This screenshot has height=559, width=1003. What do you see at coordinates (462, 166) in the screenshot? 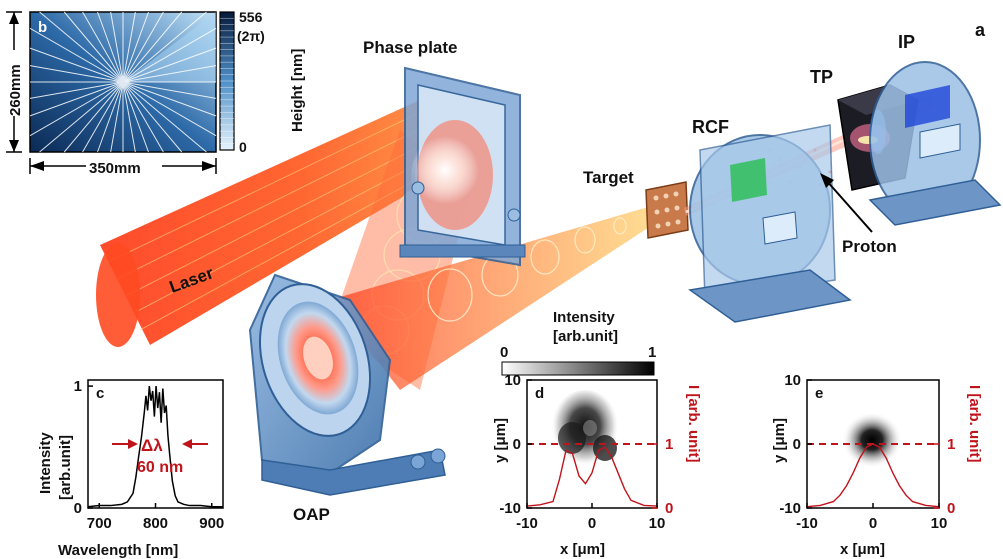
I see `phase-plate` at bounding box center [462, 166].